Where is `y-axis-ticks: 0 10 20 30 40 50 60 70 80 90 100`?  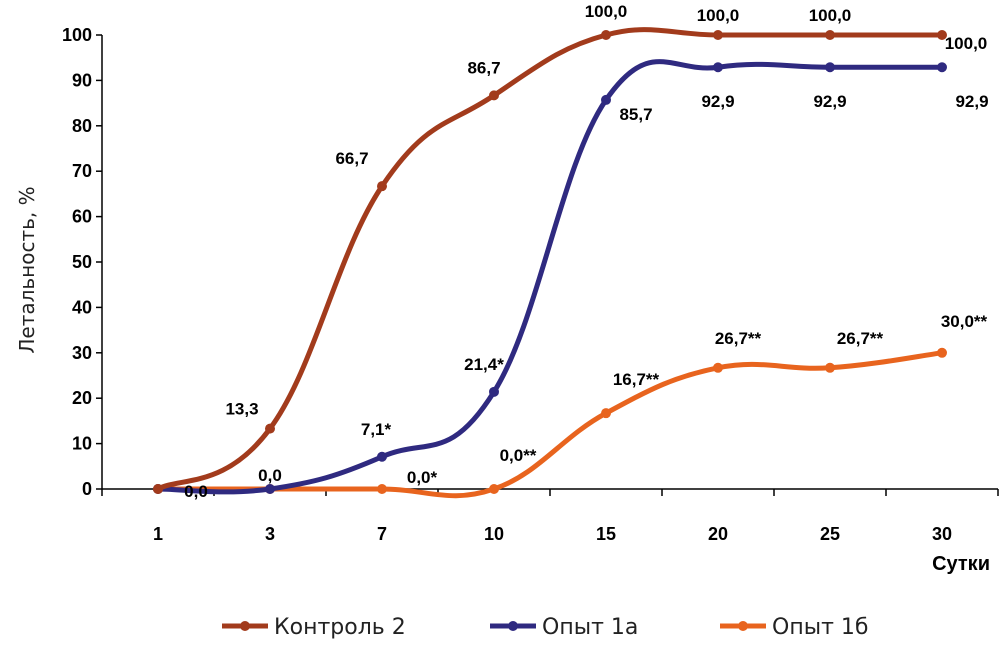
y-axis-ticks: 0 10 20 30 40 50 60 70 80 90 100 is located at coordinates (82, 262).